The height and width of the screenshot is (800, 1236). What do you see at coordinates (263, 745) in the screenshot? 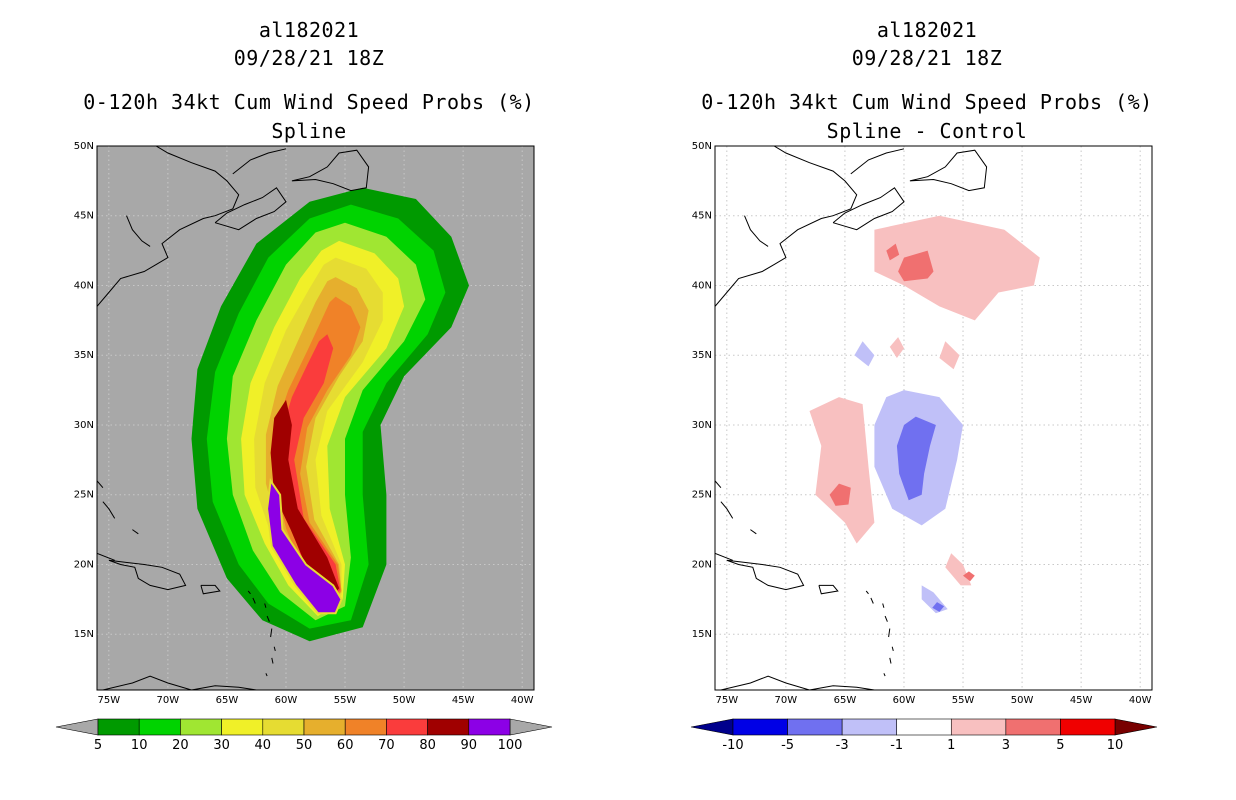
I see `colorbar-label: 40` at bounding box center [263, 745].